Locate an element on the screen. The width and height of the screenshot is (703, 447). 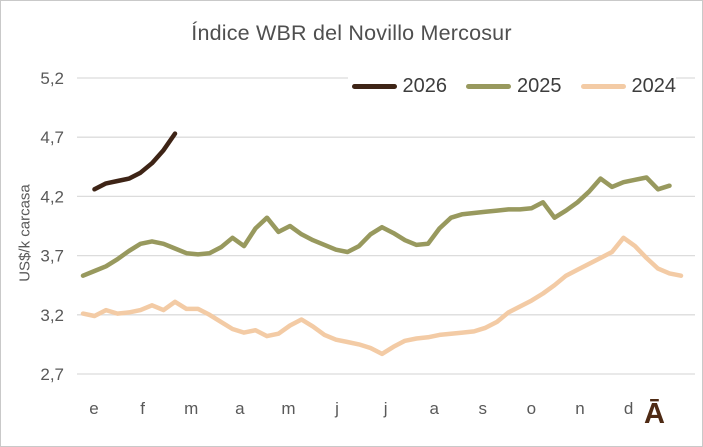
chart-legend: 2026 2025 2024 is located at coordinates (512, 86).